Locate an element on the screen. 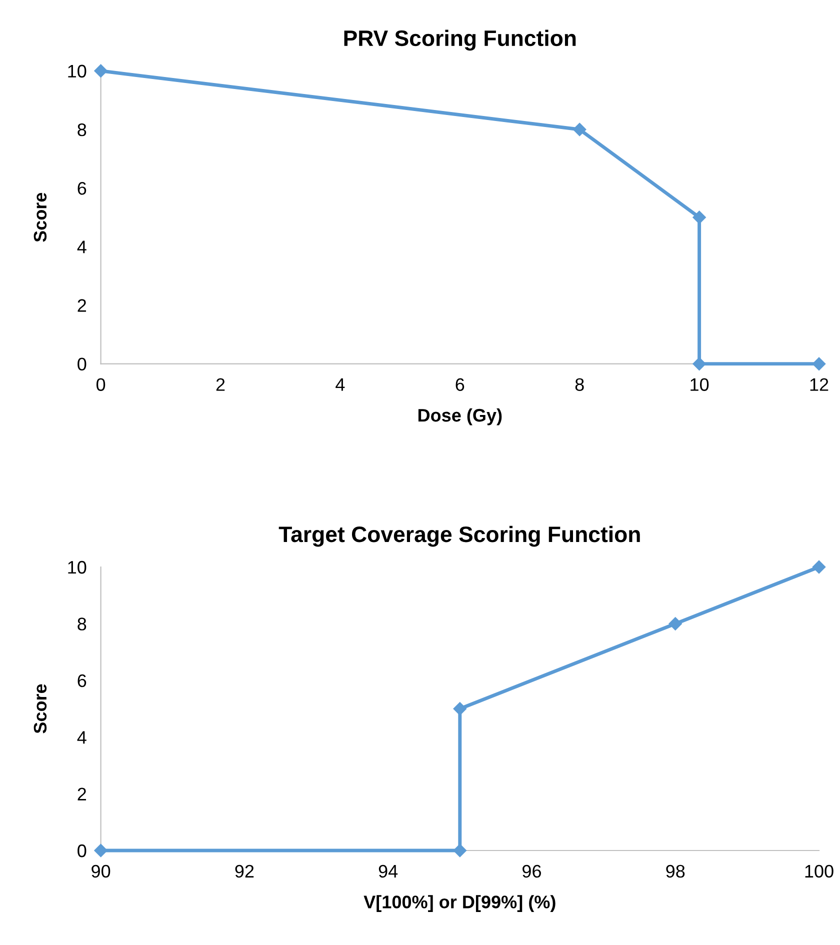 This screenshot has width=840, height=945. x-tick-label: 92 is located at coordinates (244, 871).